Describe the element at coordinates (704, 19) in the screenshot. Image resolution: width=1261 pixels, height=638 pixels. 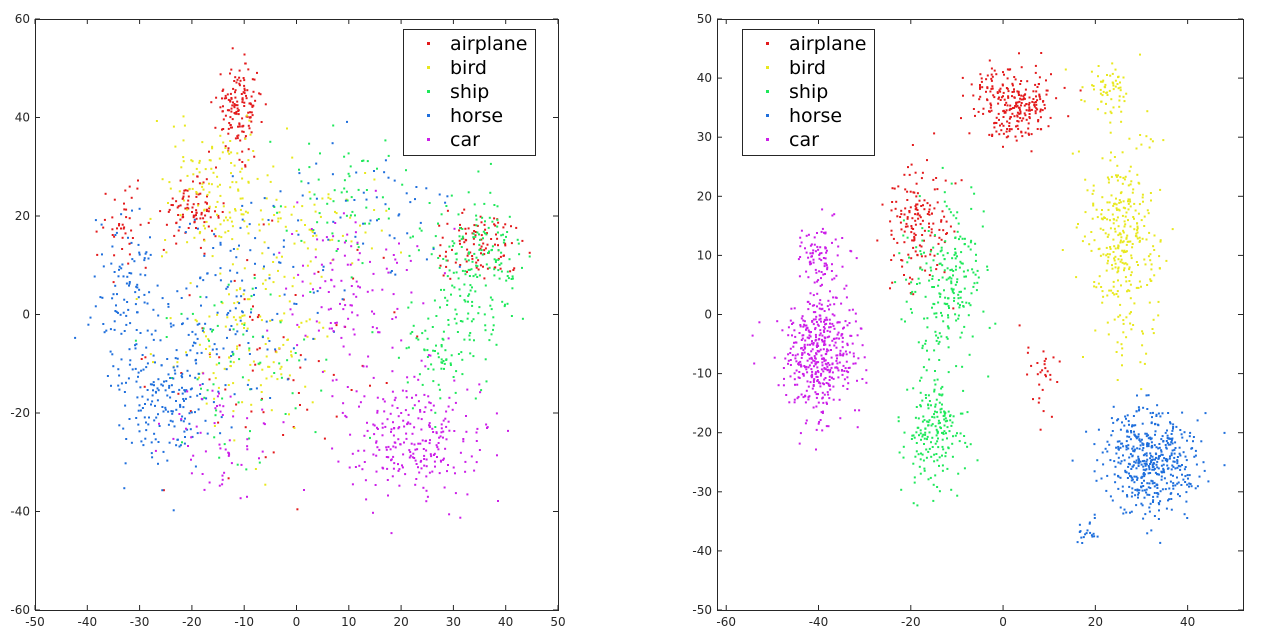
I see `y-tick-label: 50` at that location.